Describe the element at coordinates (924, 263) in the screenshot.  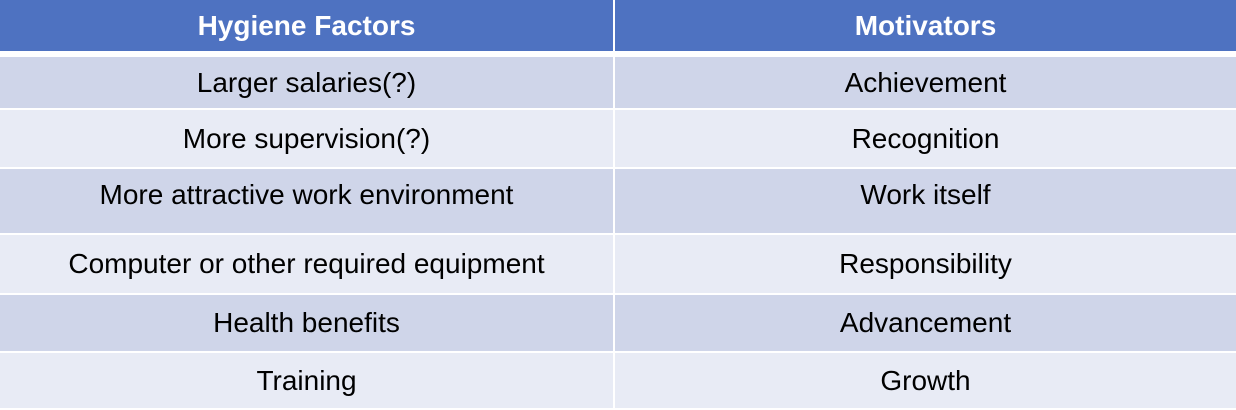
I see `motivator-cell: Responsibility` at that location.